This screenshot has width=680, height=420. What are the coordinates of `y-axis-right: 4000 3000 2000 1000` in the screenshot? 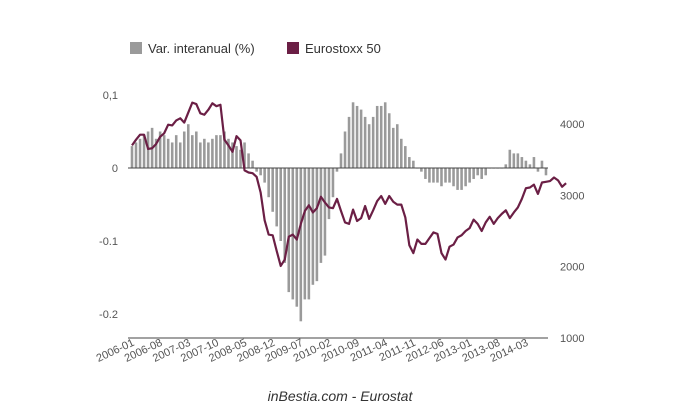 It's located at (572, 232).